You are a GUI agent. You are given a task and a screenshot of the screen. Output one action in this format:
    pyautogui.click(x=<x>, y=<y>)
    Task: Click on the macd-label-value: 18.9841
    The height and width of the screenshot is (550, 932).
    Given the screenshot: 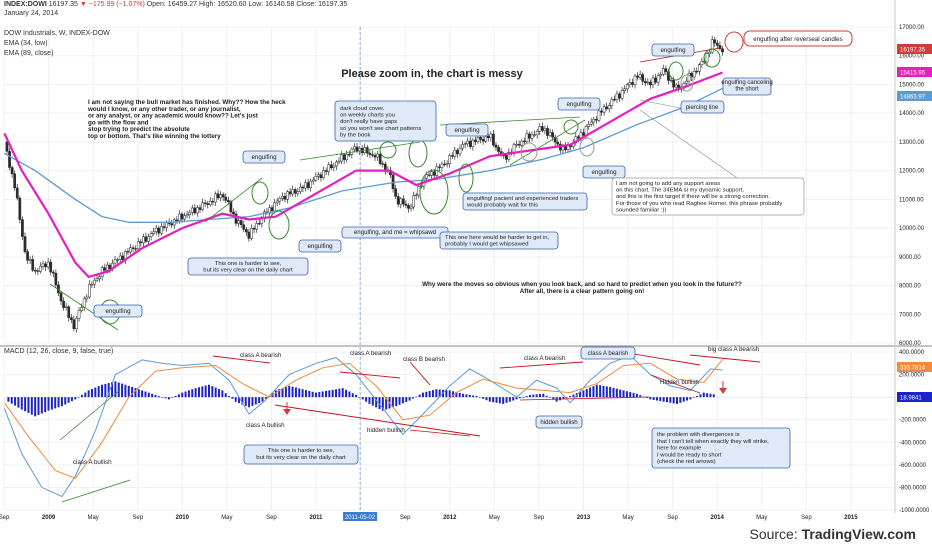 What is the action you would take?
    pyautogui.click(x=911, y=399)
    